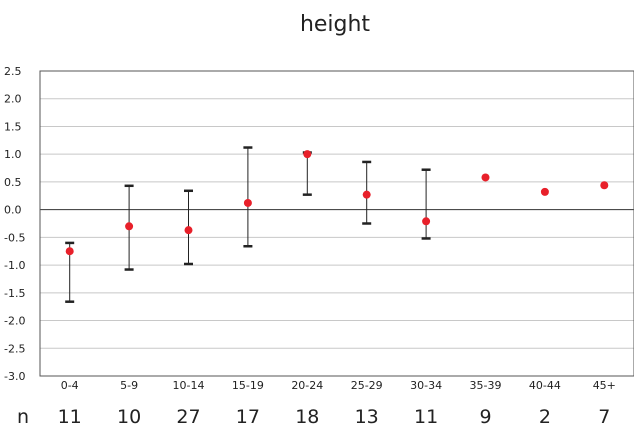 Image resolution: width=634 pixels, height=438 pixels. What do you see at coordinates (367, 385) in the screenshot?
I see `x-tick-label: 25-29` at bounding box center [367, 385].